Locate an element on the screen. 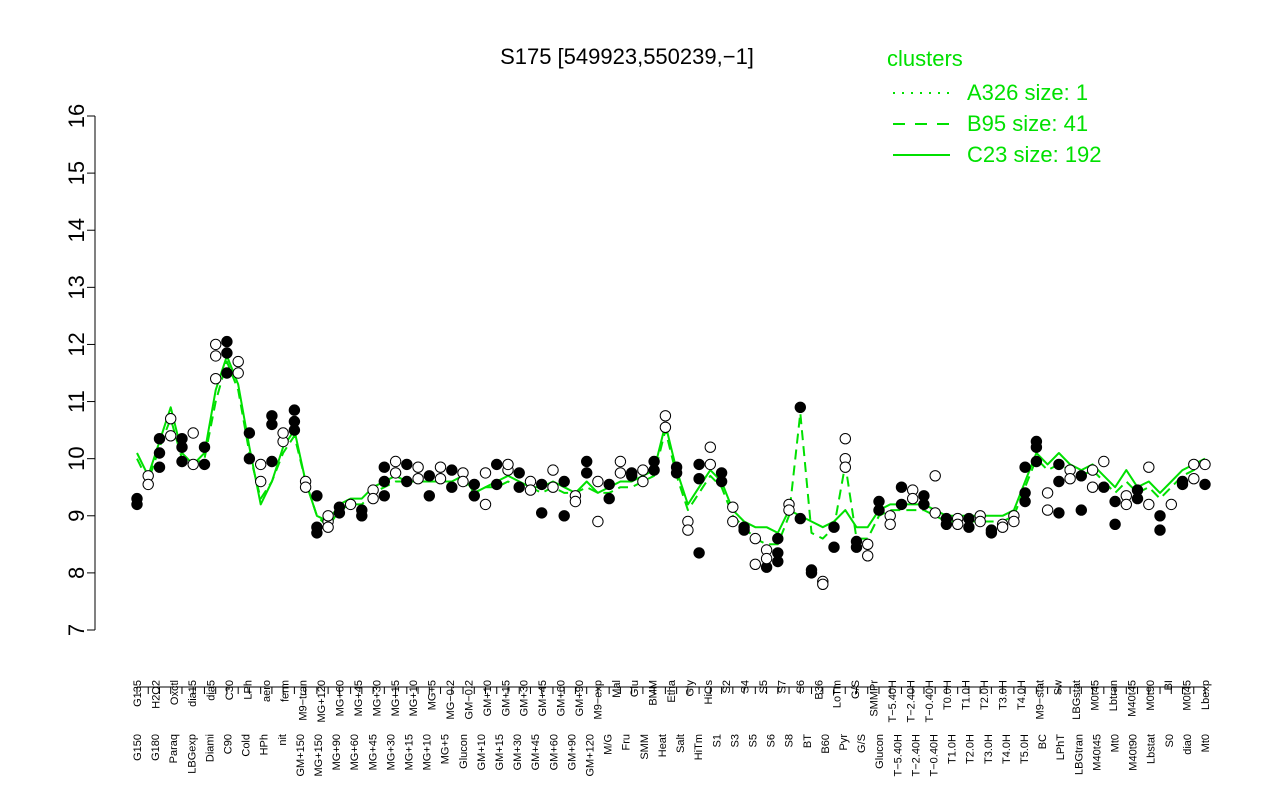  y-tick-label: 7 is located at coordinates (76, 630).